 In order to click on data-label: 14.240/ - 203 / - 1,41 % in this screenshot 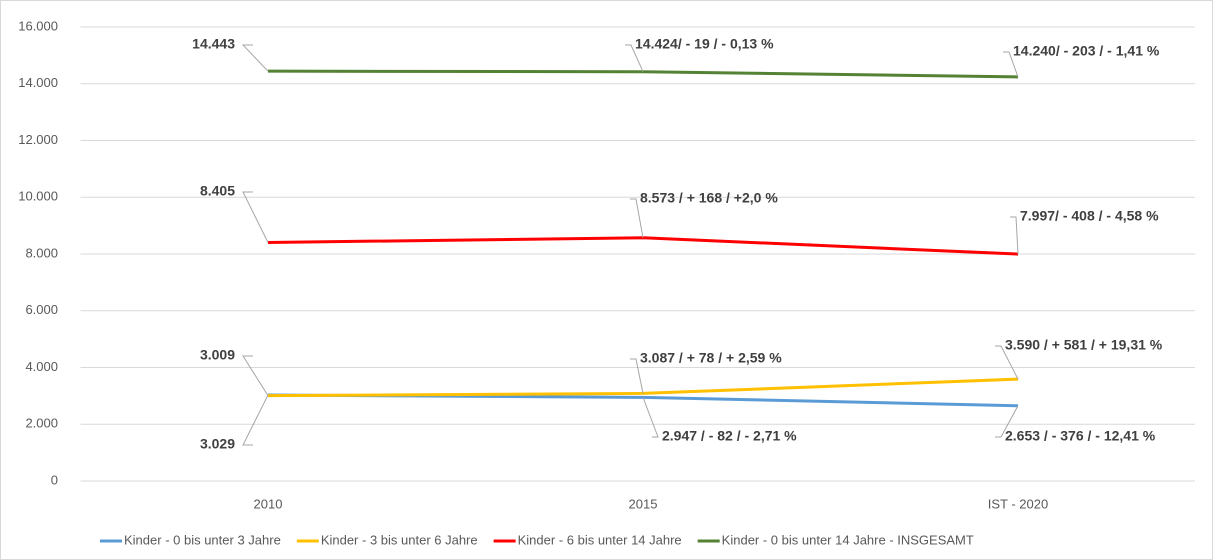, I will do `click(1086, 51)`.